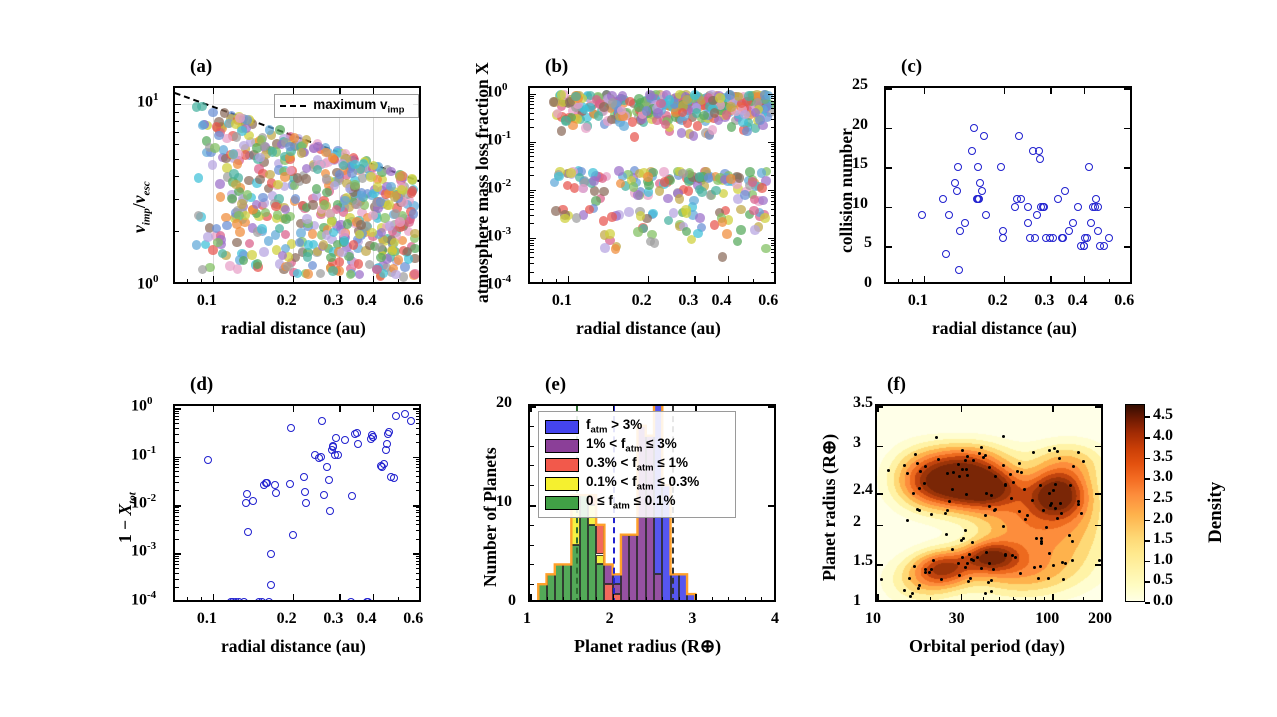 The width and height of the screenshot is (1277, 717). I want to click on panel-d-xtick: 0.2, so click(286, 618).